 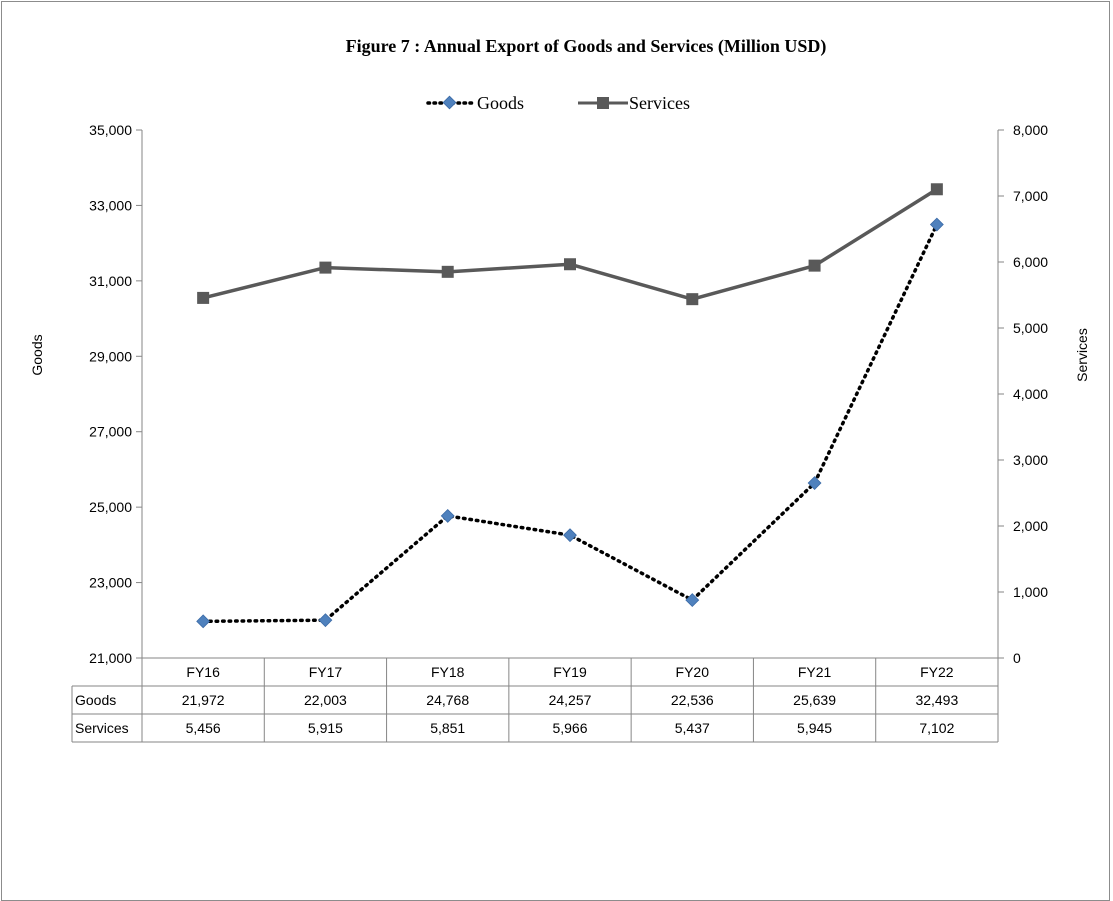 What do you see at coordinates (1030, 130) in the screenshot?
I see `right-tick-label: 8,000` at bounding box center [1030, 130].